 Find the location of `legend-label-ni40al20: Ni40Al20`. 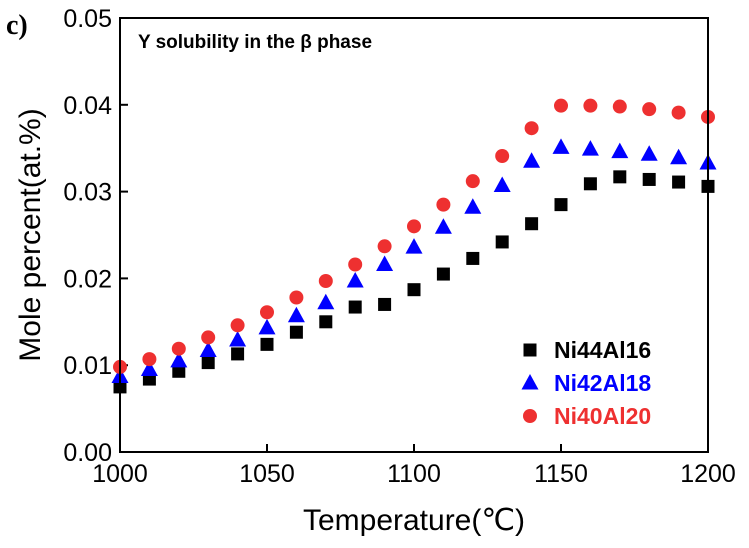

legend-label-ni40al20: Ni40Al20 is located at coordinates (602, 416).